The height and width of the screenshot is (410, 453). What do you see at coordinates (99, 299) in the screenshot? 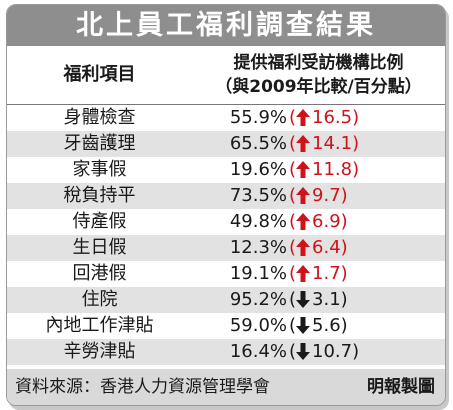
I see `row-item-label: 住院` at bounding box center [99, 299].